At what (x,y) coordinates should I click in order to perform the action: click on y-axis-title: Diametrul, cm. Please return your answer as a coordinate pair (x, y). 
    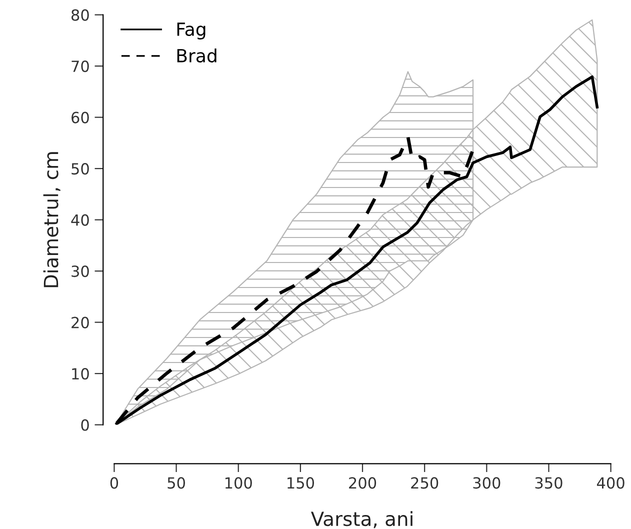
    Looking at the image, I should click on (51, 220).